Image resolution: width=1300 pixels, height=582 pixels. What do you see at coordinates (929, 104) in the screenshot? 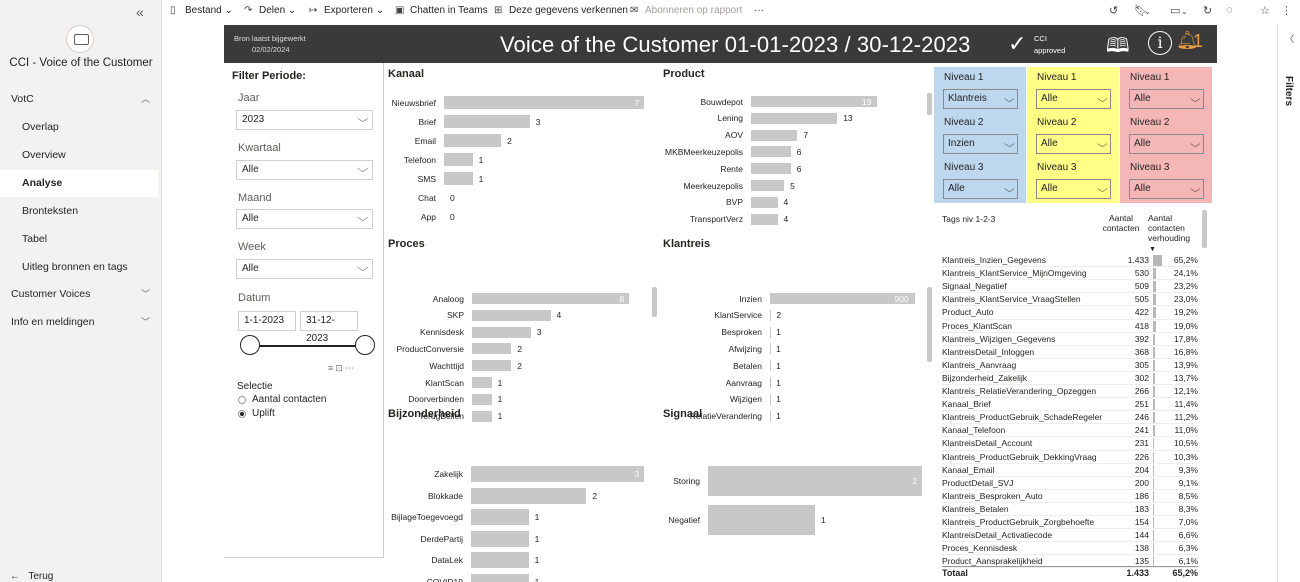
I see `product-scrollbar` at bounding box center [929, 104].